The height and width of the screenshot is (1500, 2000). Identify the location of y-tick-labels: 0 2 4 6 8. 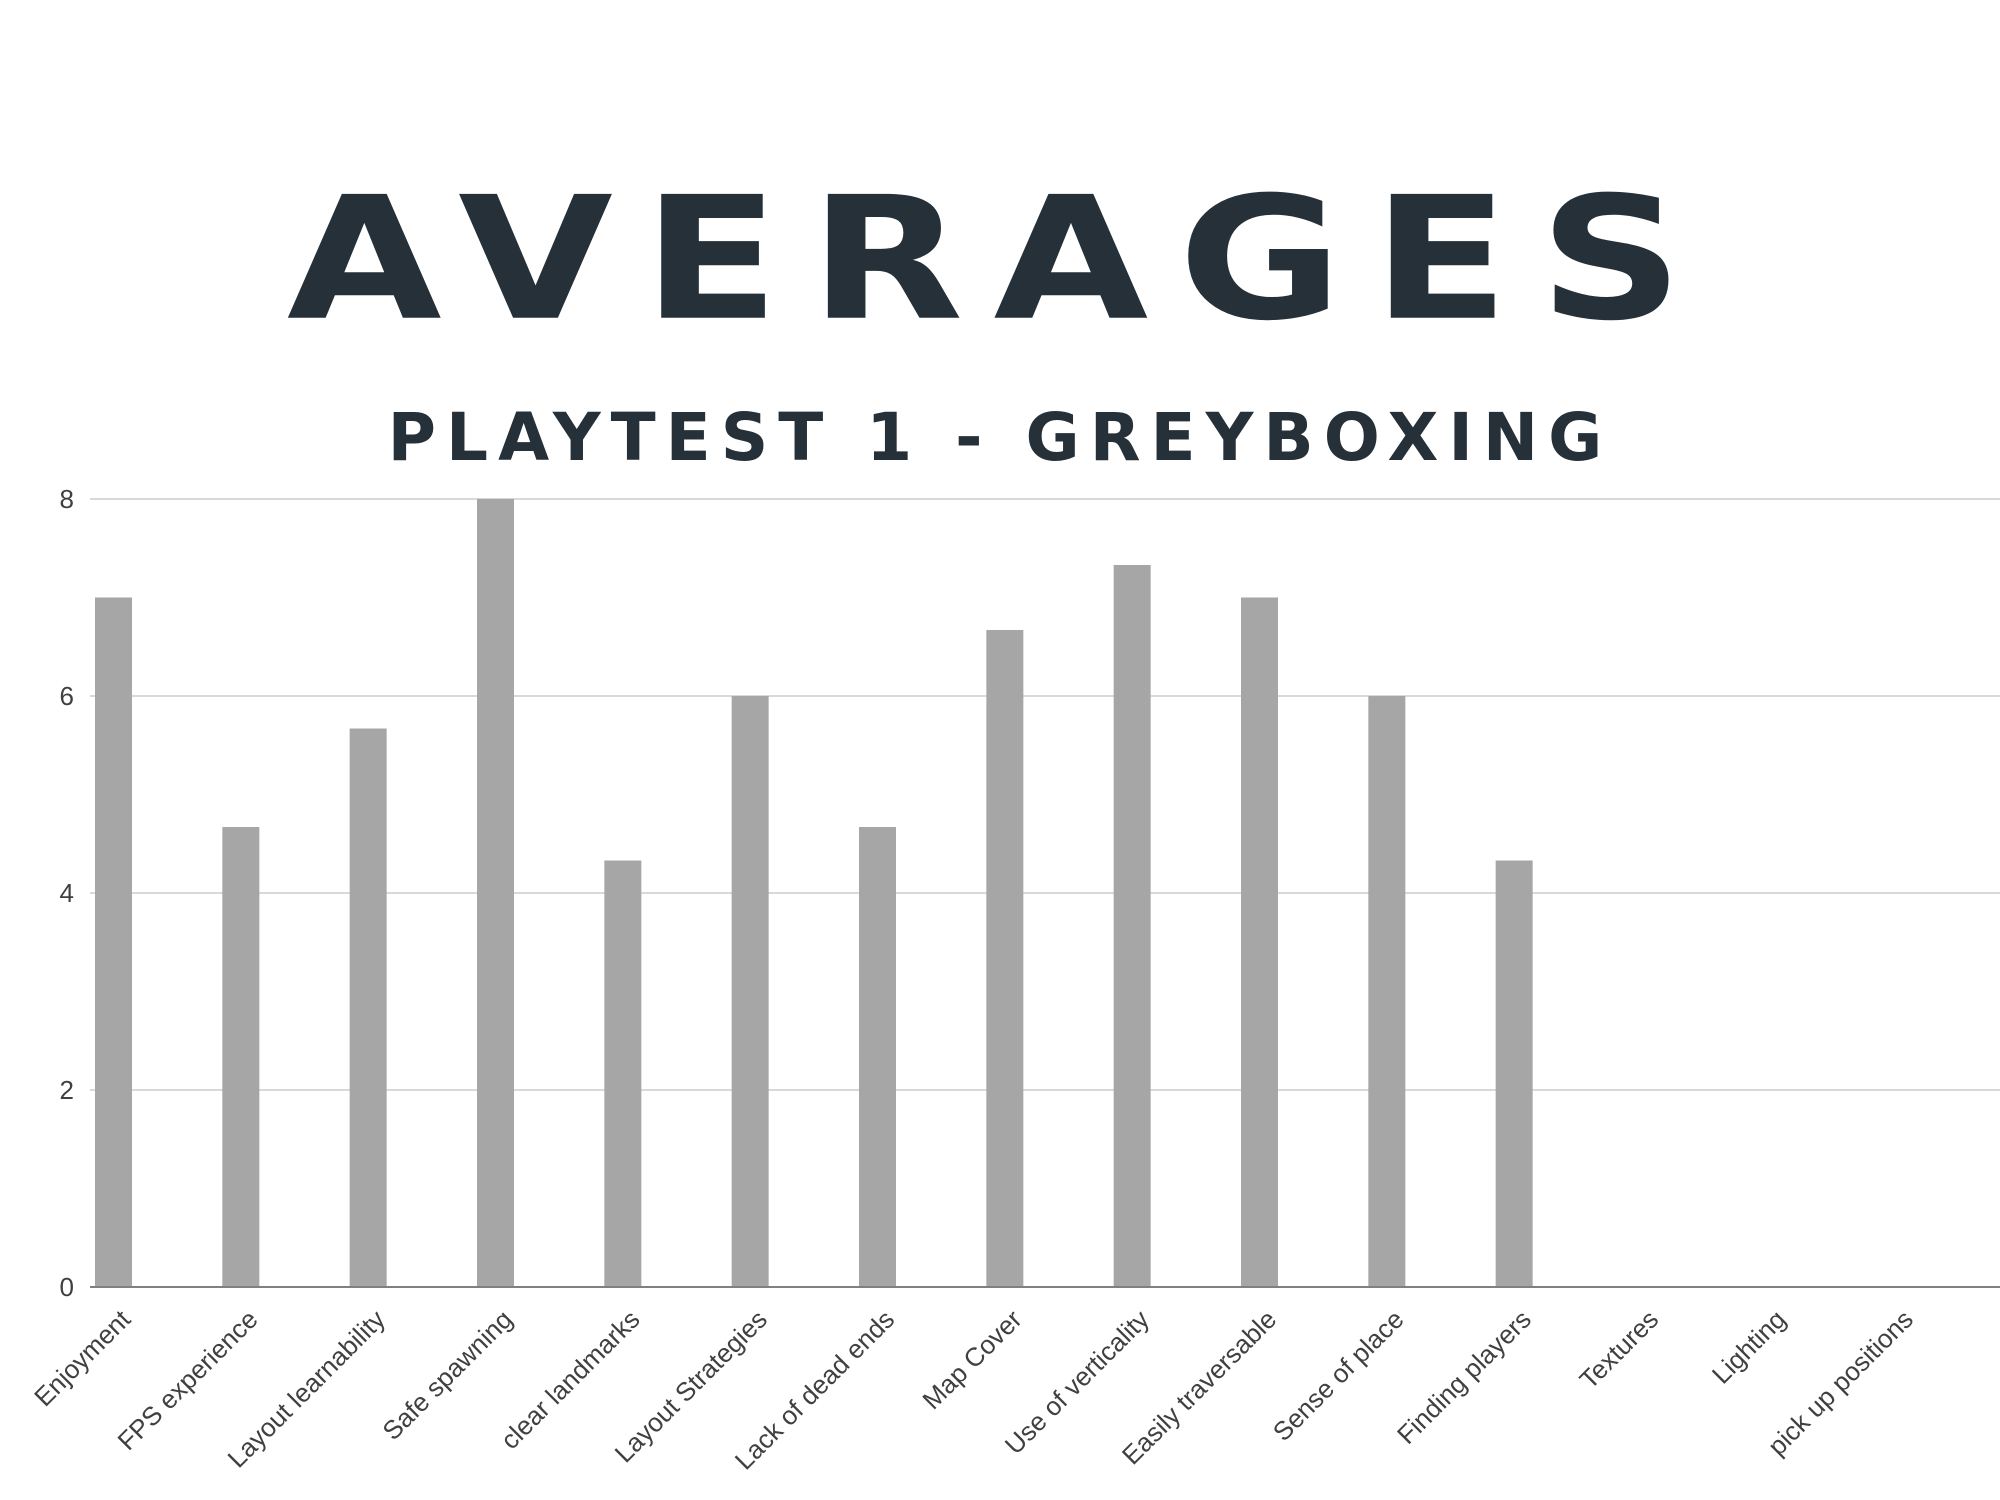
(67, 893).